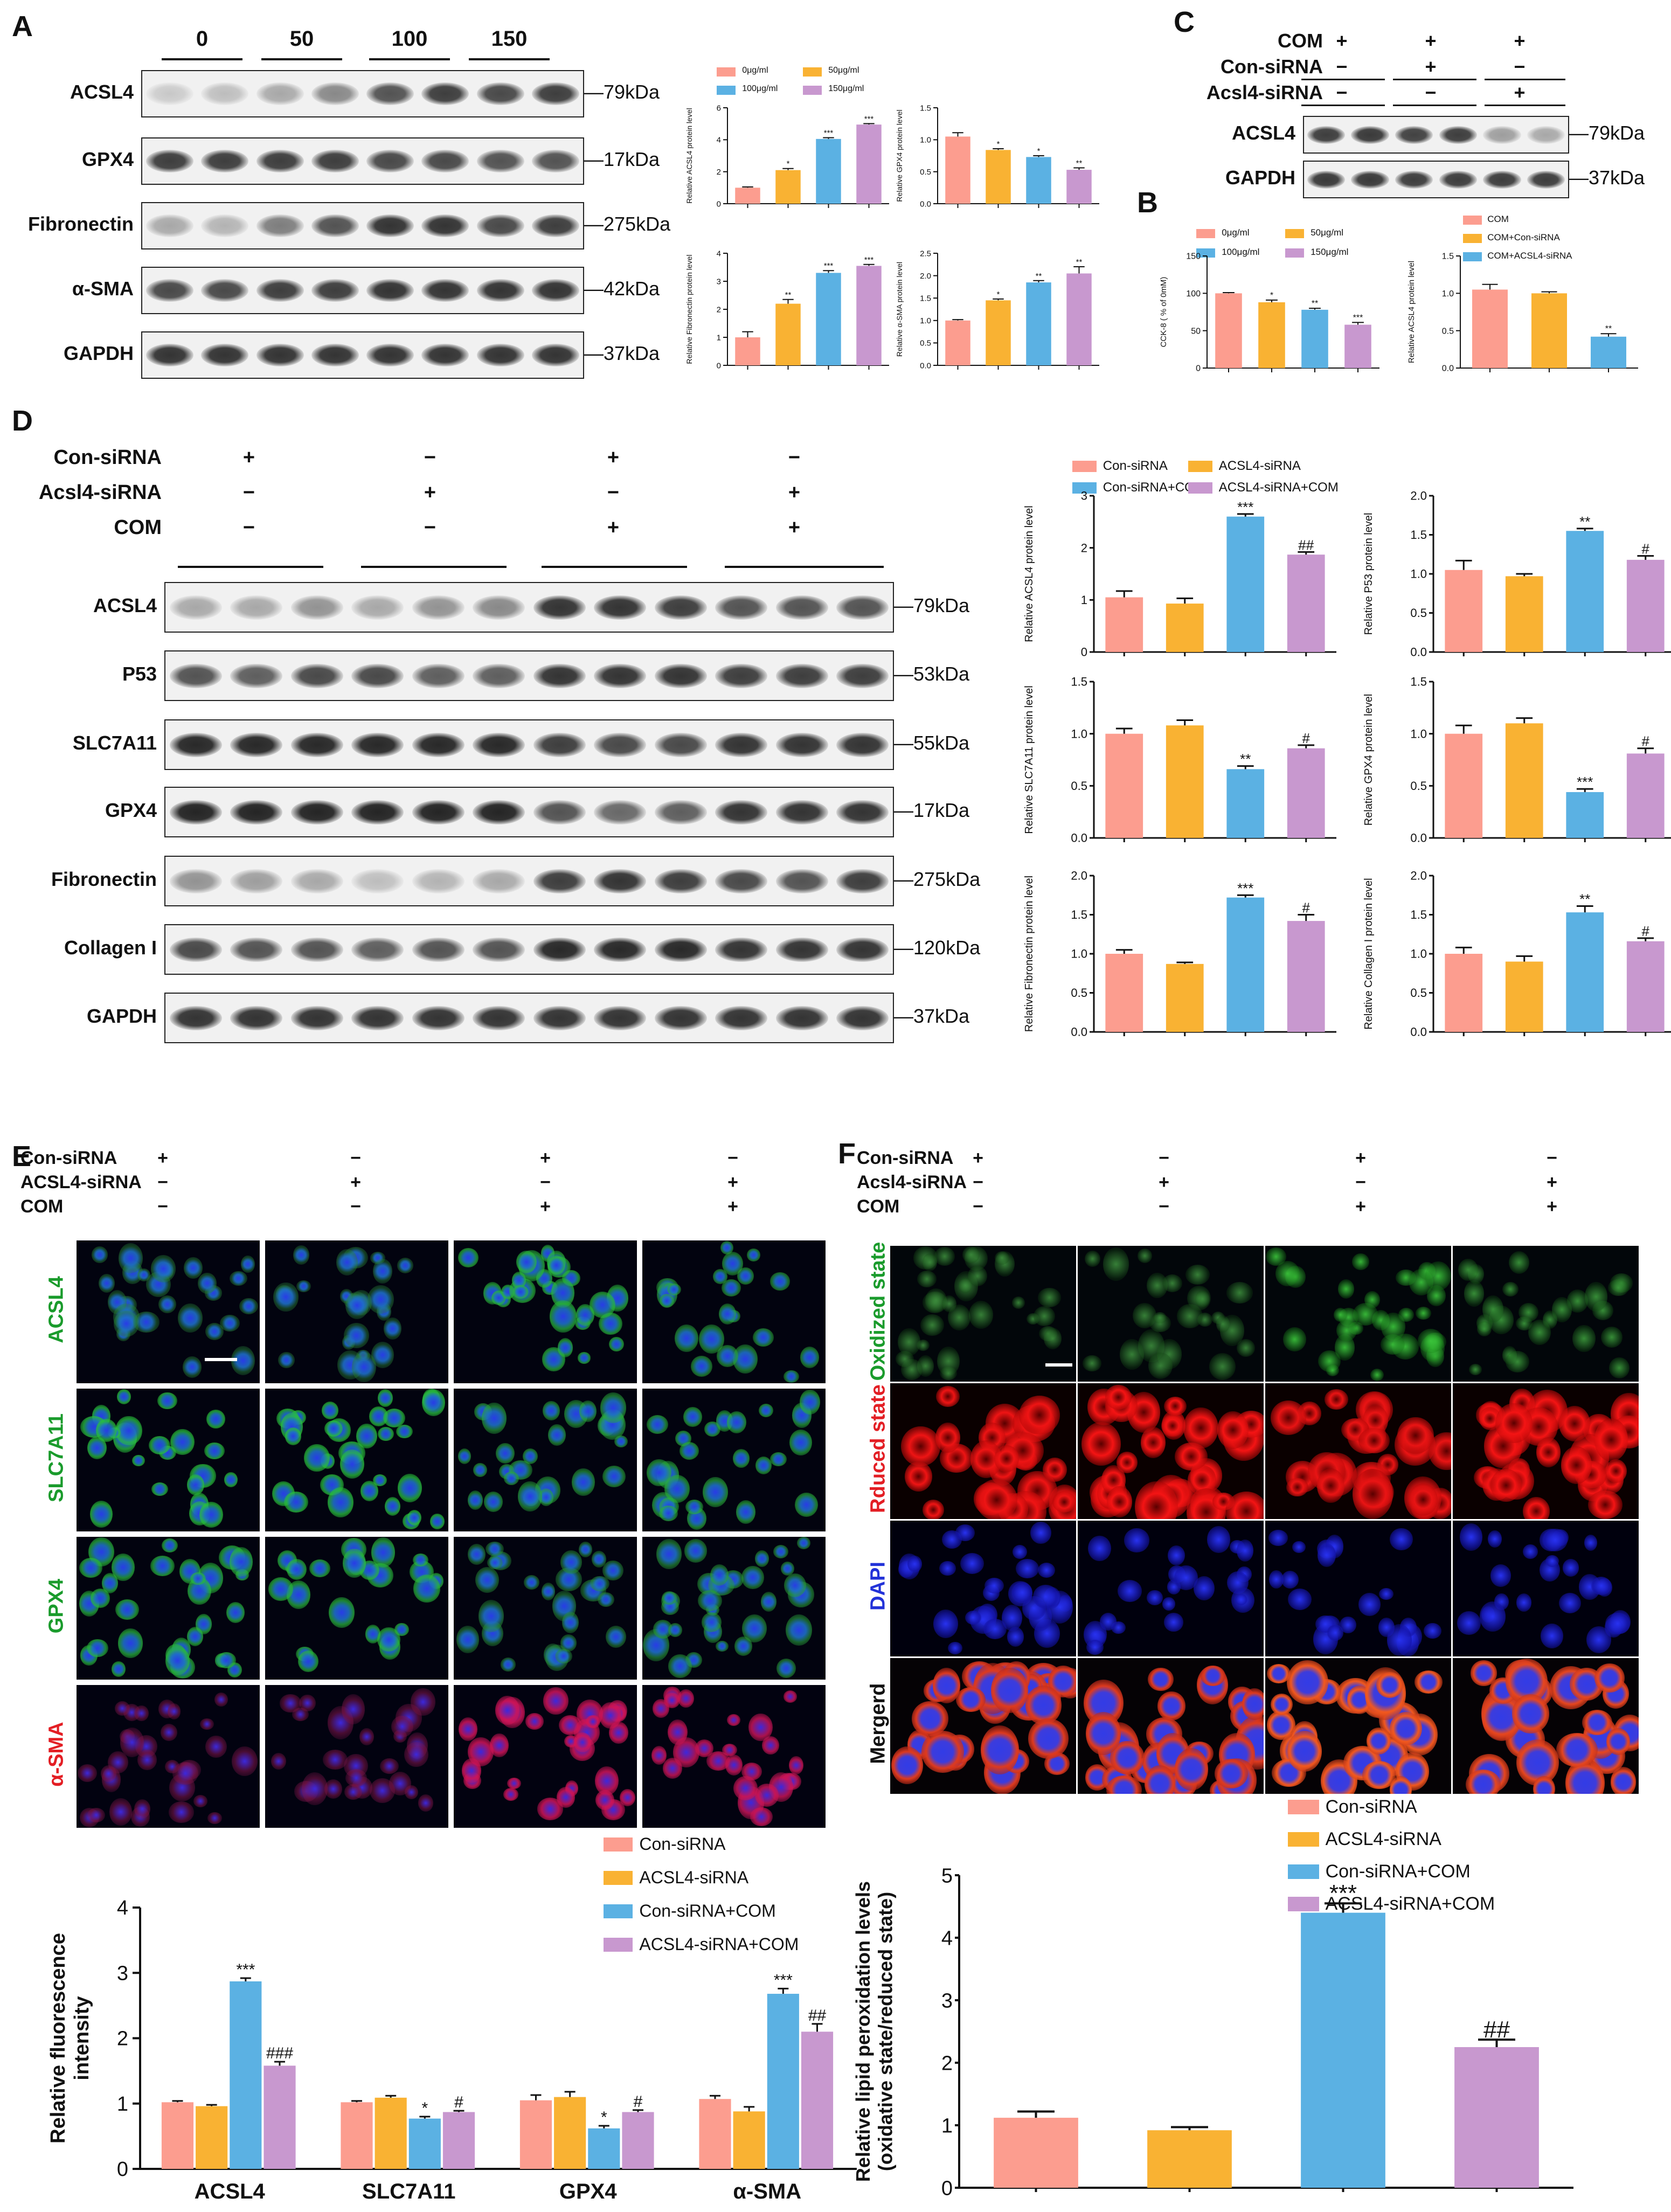 The height and width of the screenshot is (2212, 1671). Describe the element at coordinates (56, 1754) in the screenshot. I see `micrograph-row-label: α-SMA` at that location.